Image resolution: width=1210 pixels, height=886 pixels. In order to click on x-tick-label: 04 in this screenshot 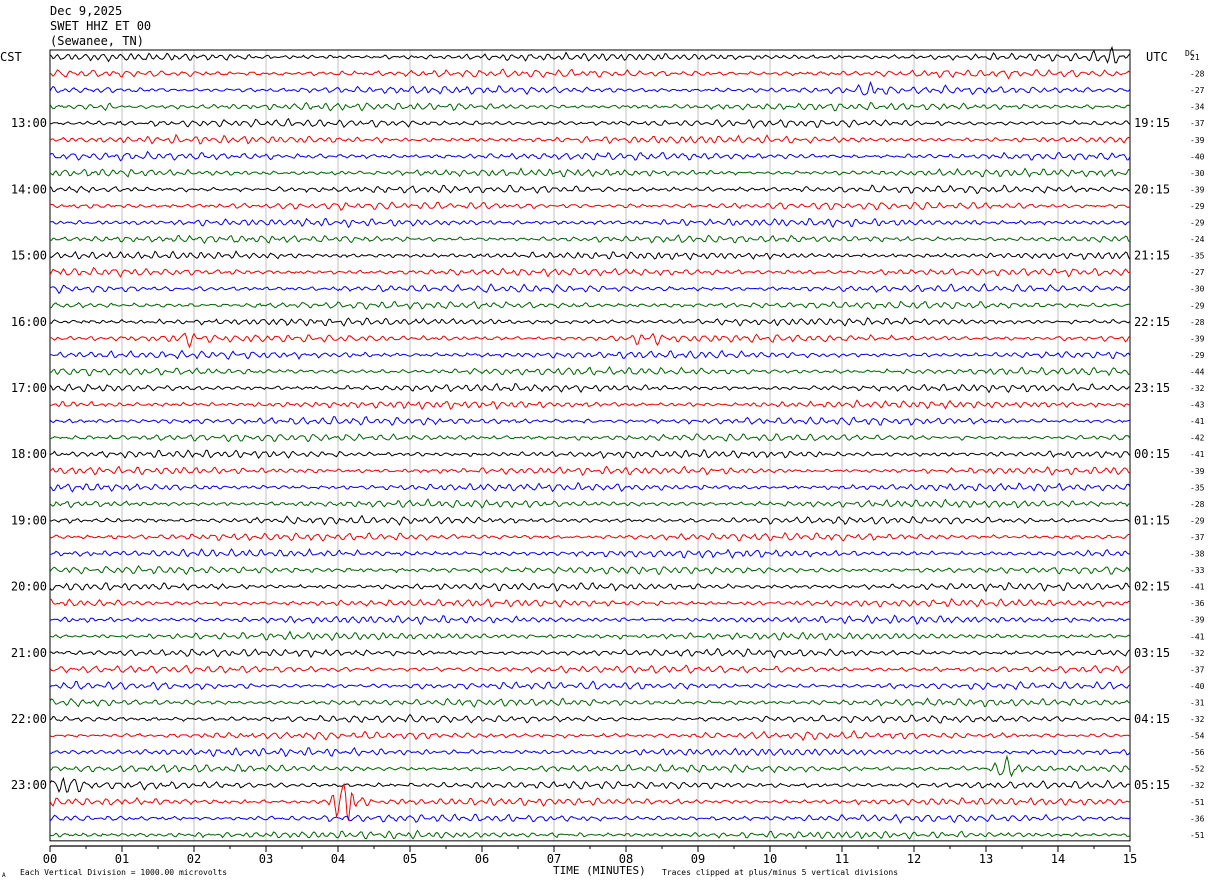, I will do `click(338, 859)`.